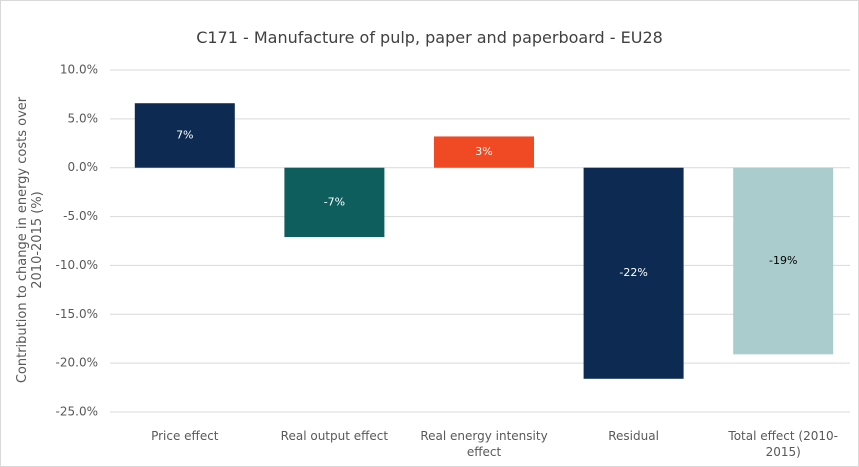 The width and height of the screenshot is (859, 467). Describe the element at coordinates (77, 363) in the screenshot. I see `y-tick-label: -20.0%` at that location.